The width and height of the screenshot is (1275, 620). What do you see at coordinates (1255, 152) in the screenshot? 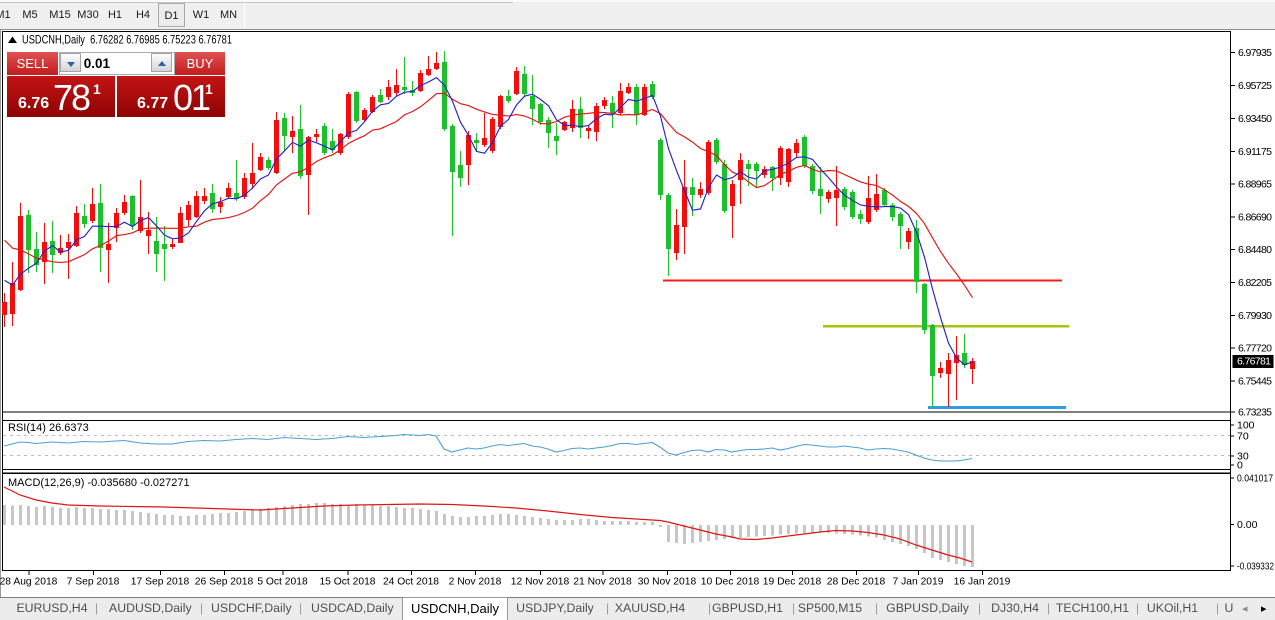
I see `svg-text: 6.91175` at bounding box center [1255, 152].